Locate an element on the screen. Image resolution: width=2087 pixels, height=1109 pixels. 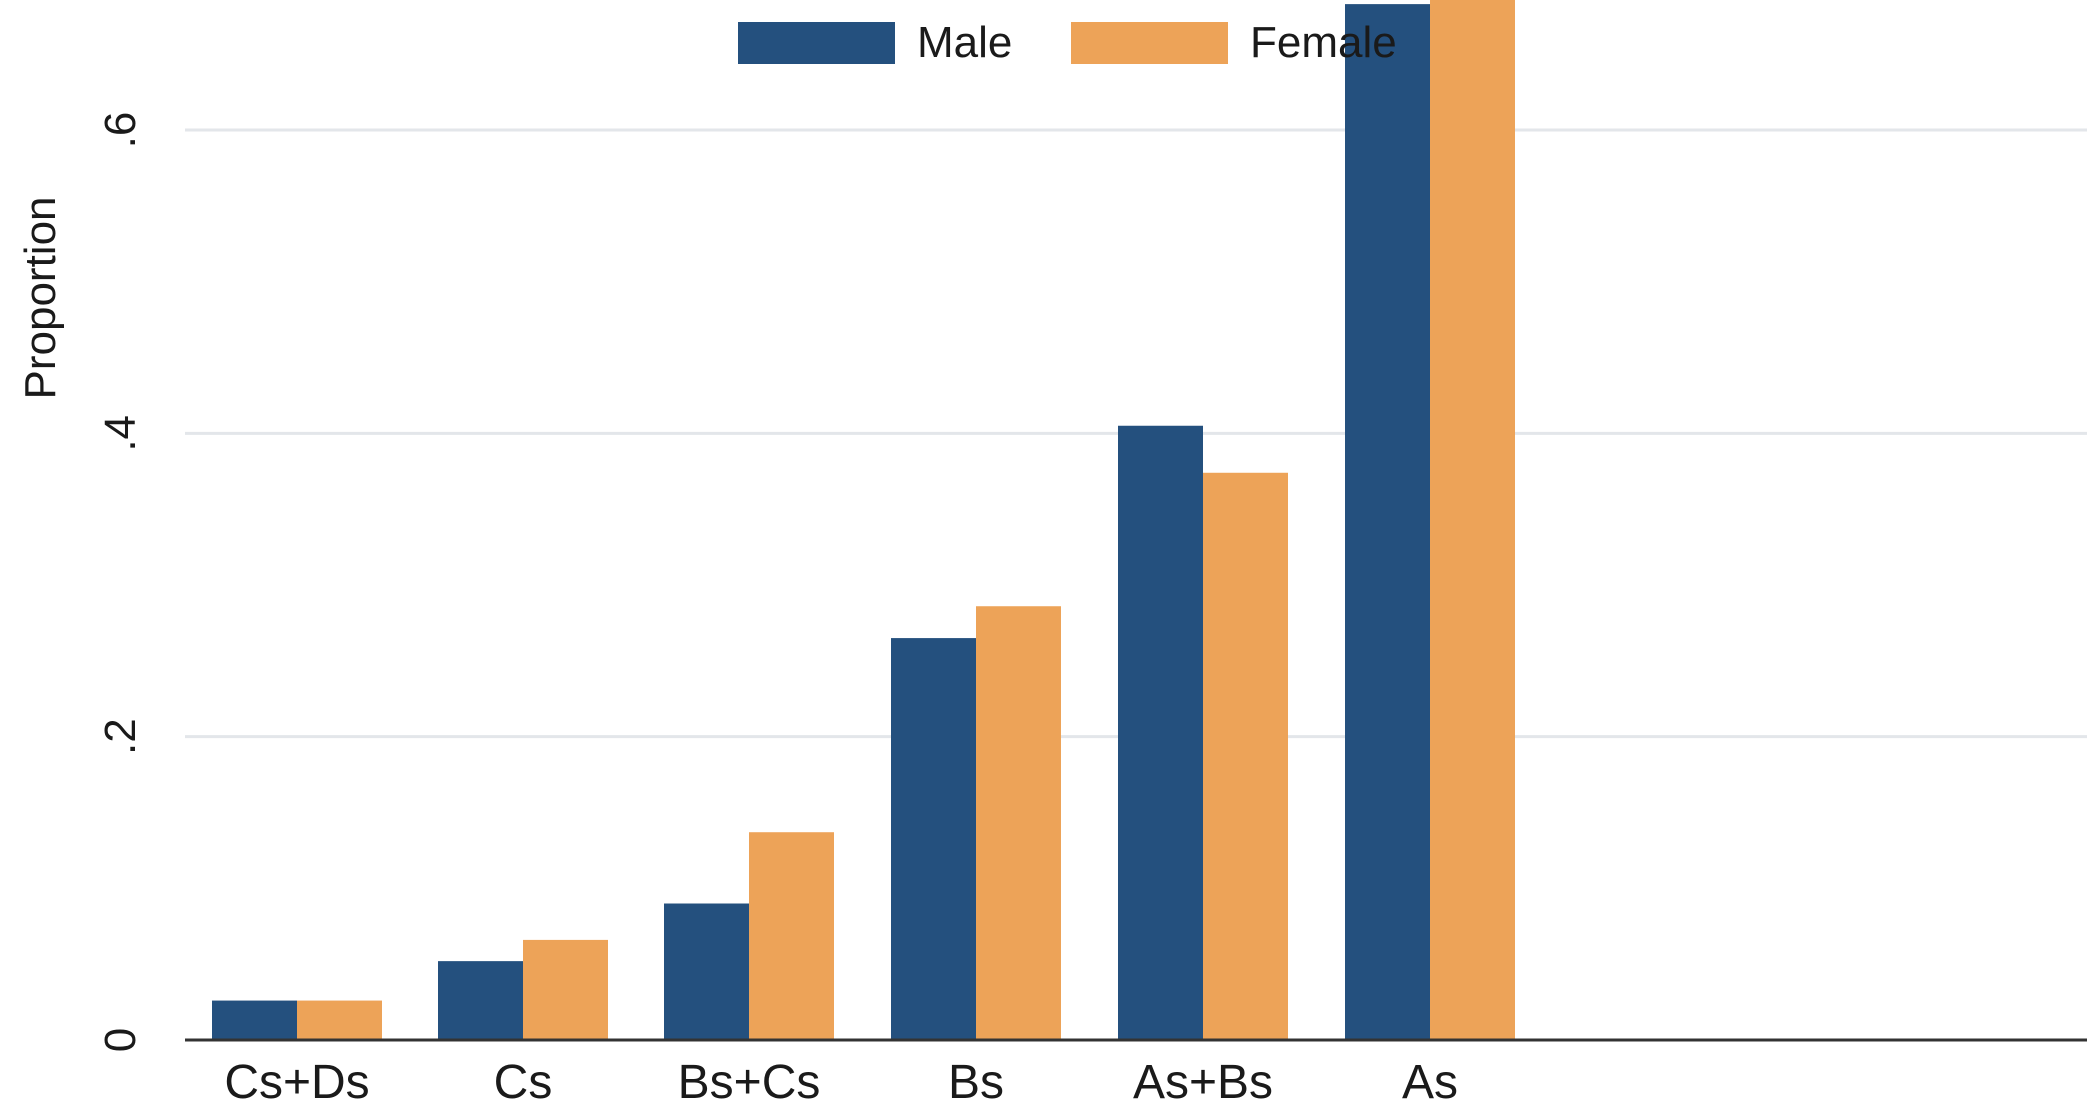
y-tick-label: .2 is located at coordinates (120, 736).